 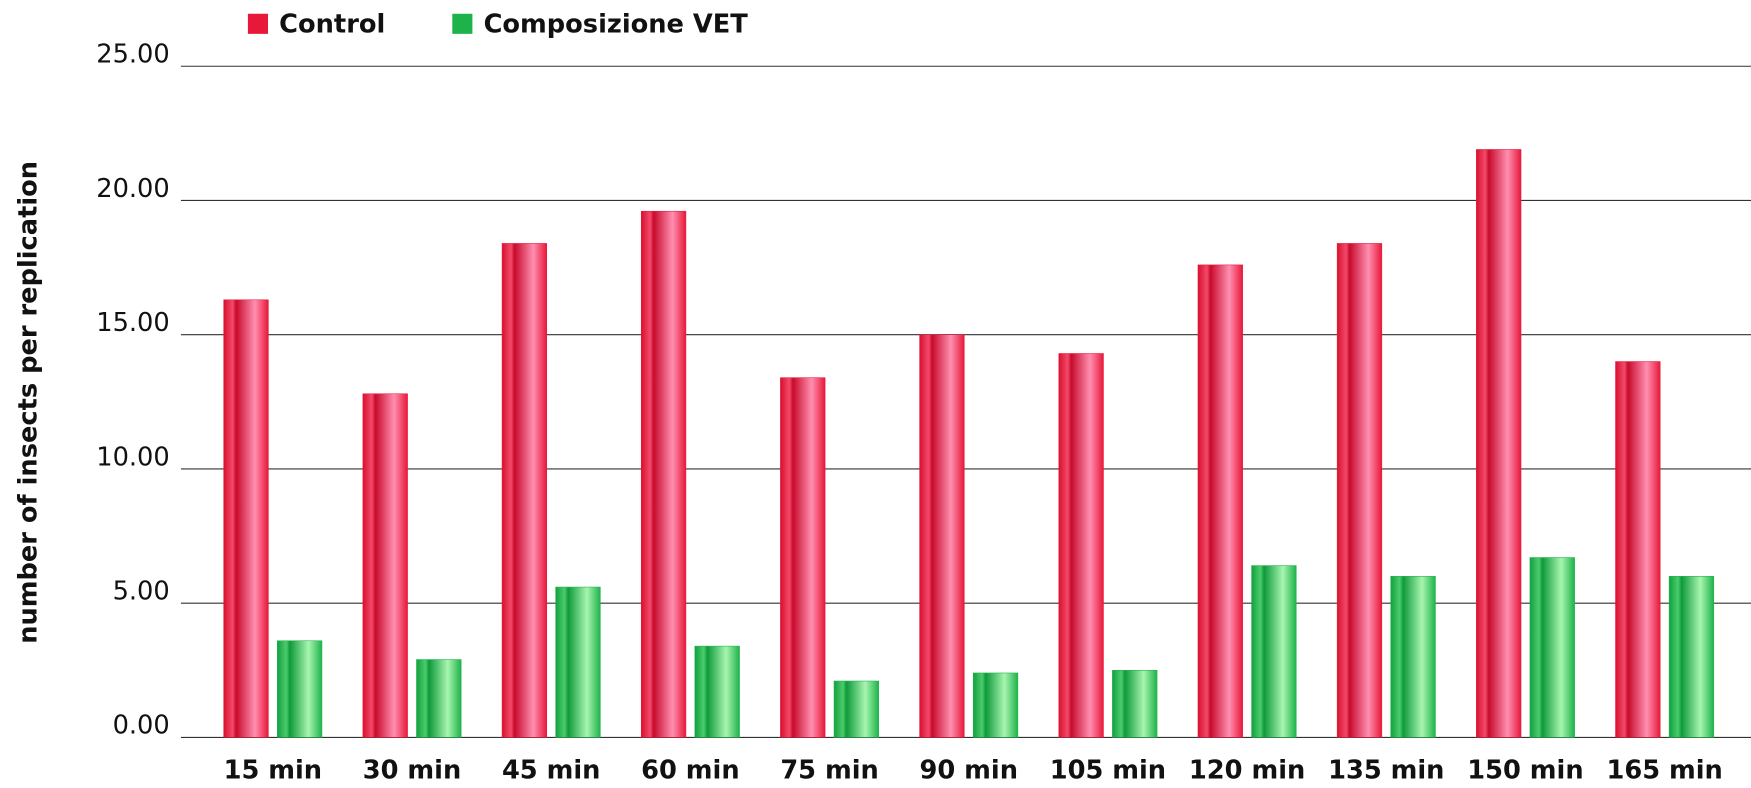 What do you see at coordinates (616, 24) in the screenshot?
I see `legend-label: Composizione VET` at bounding box center [616, 24].